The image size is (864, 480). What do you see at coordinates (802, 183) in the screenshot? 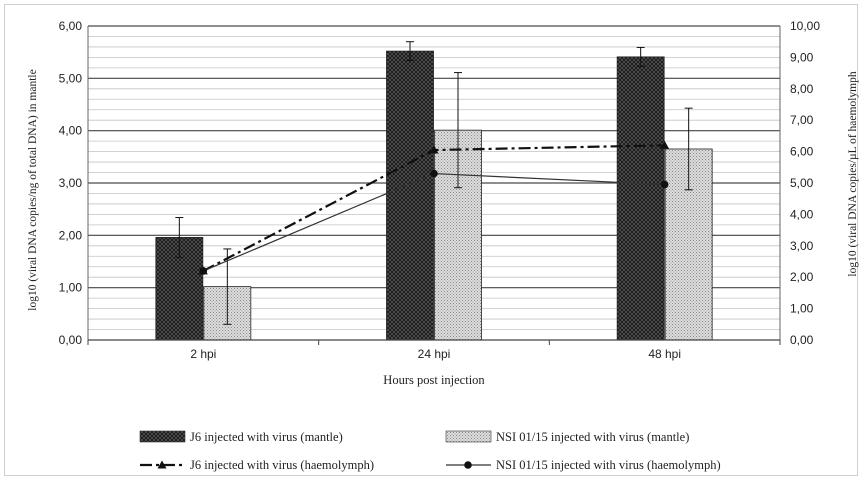
I see `right-tick-label: 5,00` at bounding box center [802, 183].